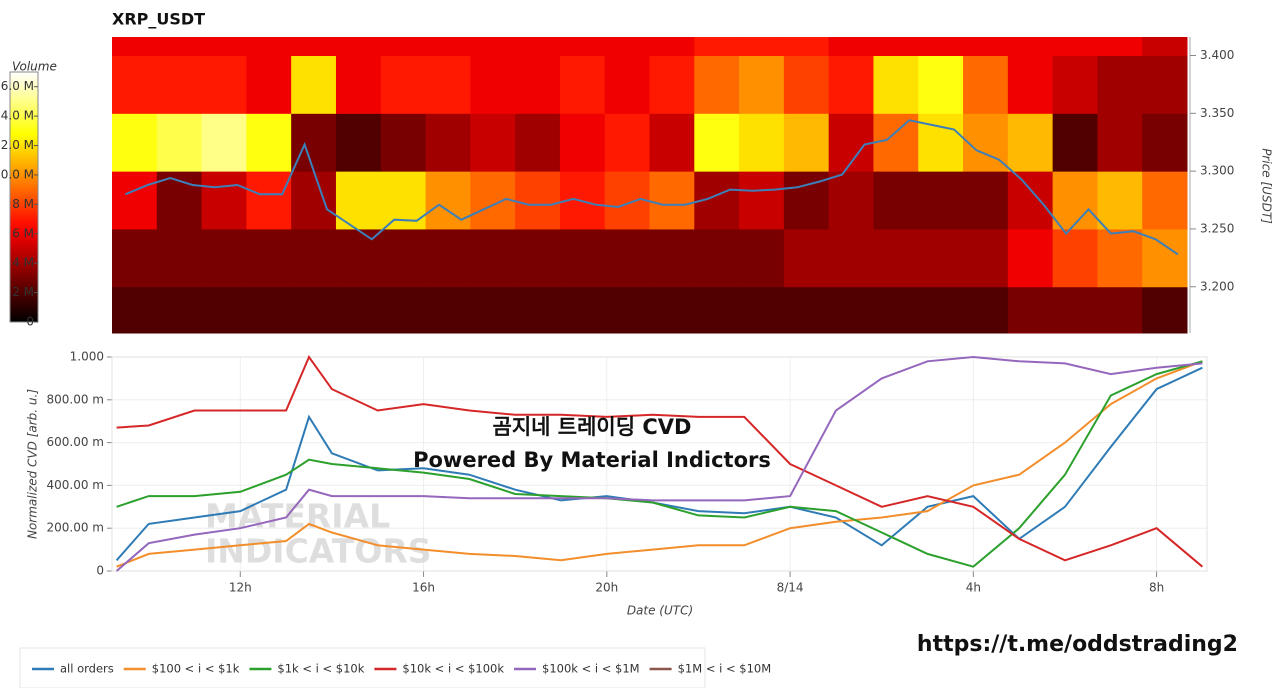 Image resolution: width=1280 pixels, height=692 pixels. What do you see at coordinates (34, 67) in the screenshot?
I see `colorbar-title: Volume` at bounding box center [34, 67].